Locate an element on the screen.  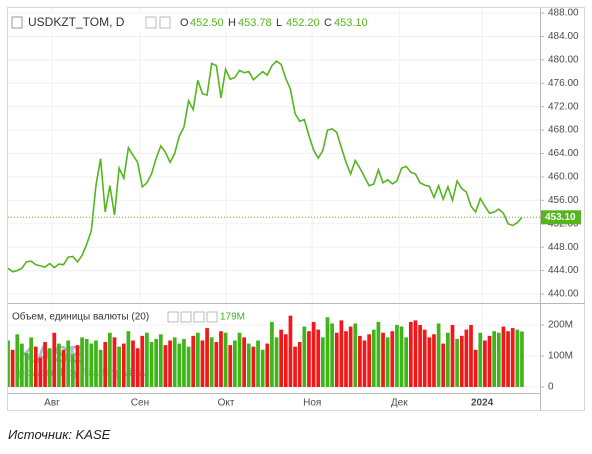
y-tick-label: 440.00 is located at coordinates (563, 294).